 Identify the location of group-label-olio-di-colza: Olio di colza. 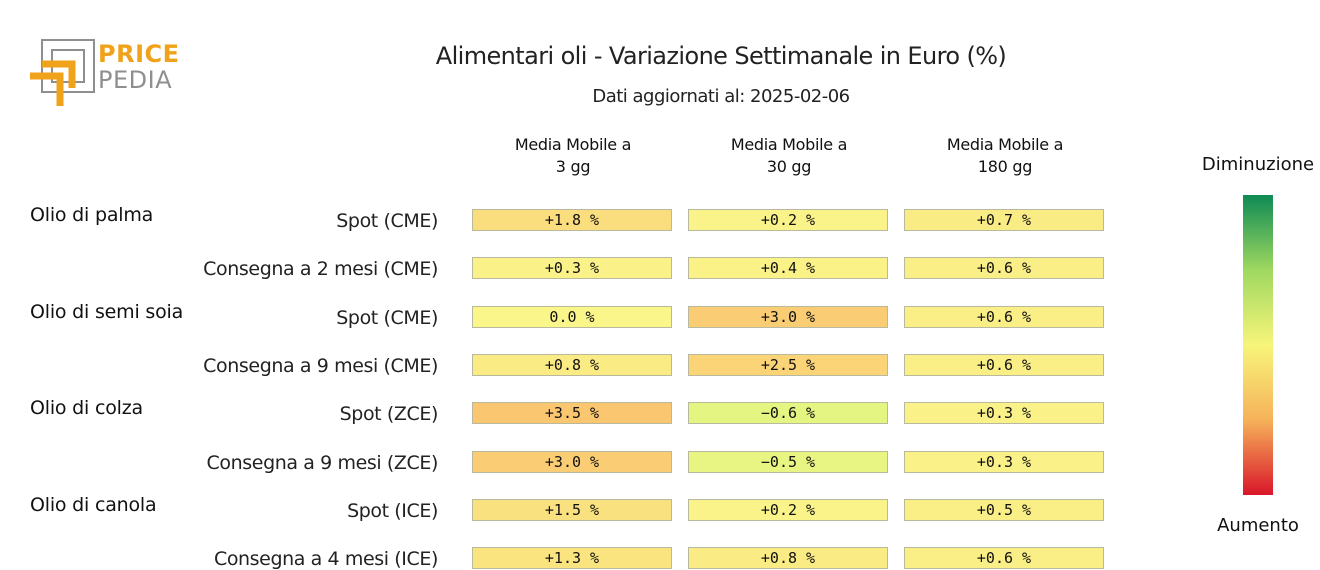
(86, 408).